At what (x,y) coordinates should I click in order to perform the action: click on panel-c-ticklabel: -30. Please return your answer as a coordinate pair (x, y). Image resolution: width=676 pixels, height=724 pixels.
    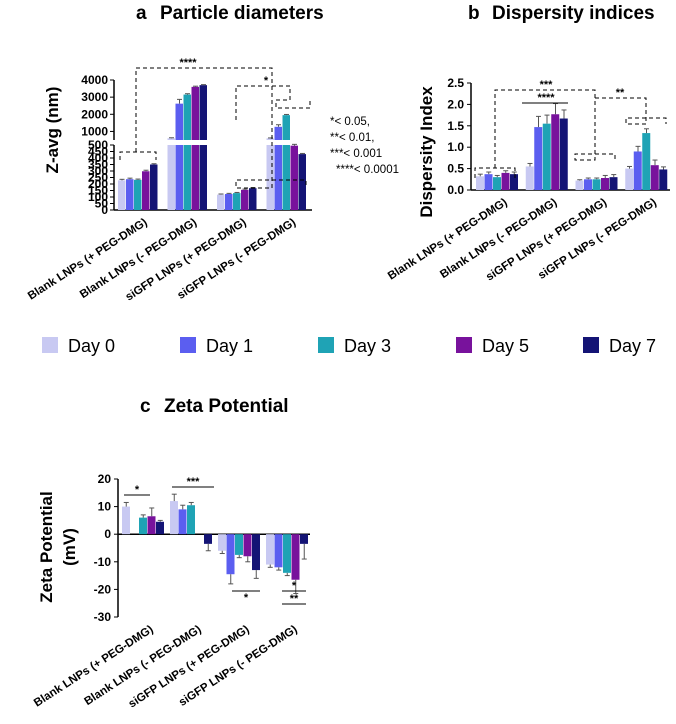
    Looking at the image, I should click on (103, 617).